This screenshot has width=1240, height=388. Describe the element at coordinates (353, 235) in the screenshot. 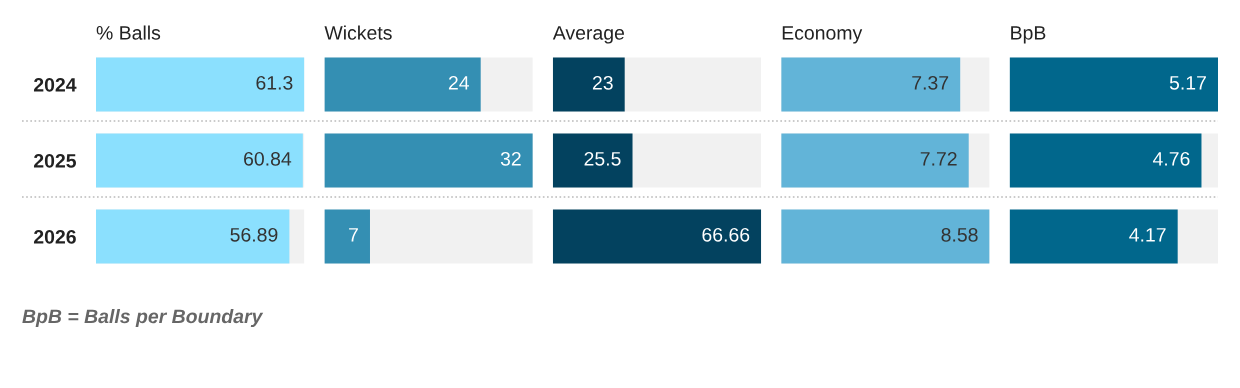

I see `data-label: 7` at that location.